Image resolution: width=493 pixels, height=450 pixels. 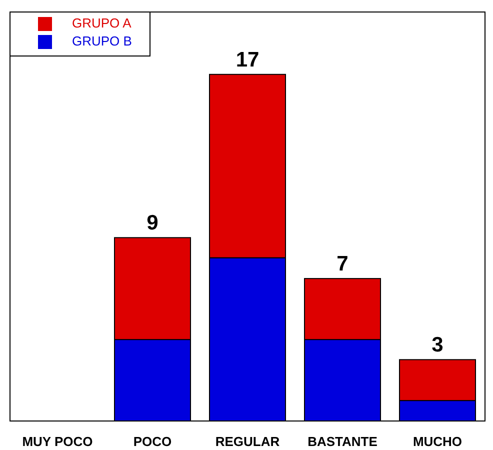 What do you see at coordinates (102, 22) in the screenshot?
I see `legend-label: GRUPO A` at bounding box center [102, 22].